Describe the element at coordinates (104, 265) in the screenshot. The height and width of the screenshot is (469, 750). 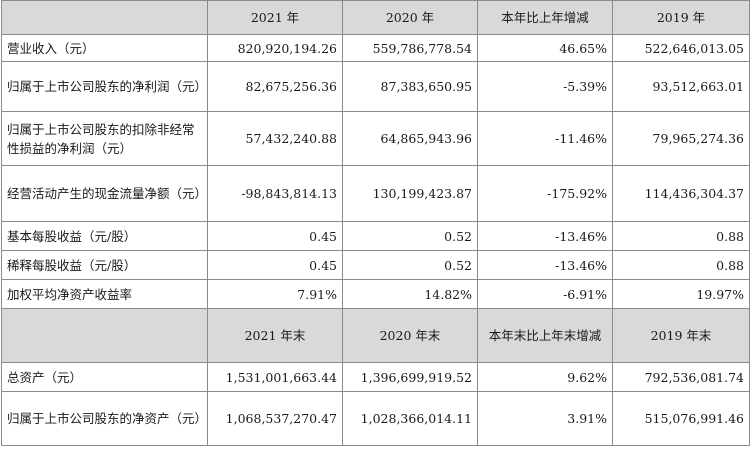
I see `row-label: 稀释每股收益（元/股）` at that location.